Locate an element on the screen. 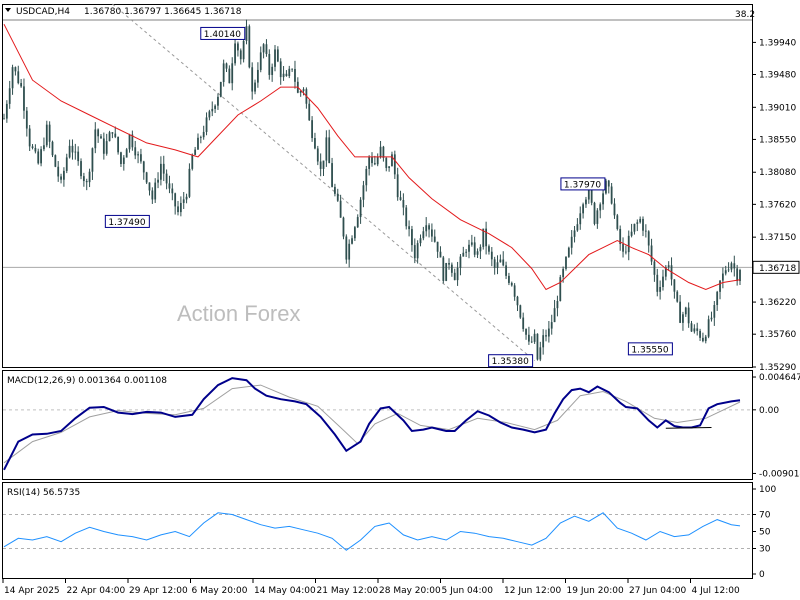  price-annotation-label: 1.35550 is located at coordinates (649, 350).